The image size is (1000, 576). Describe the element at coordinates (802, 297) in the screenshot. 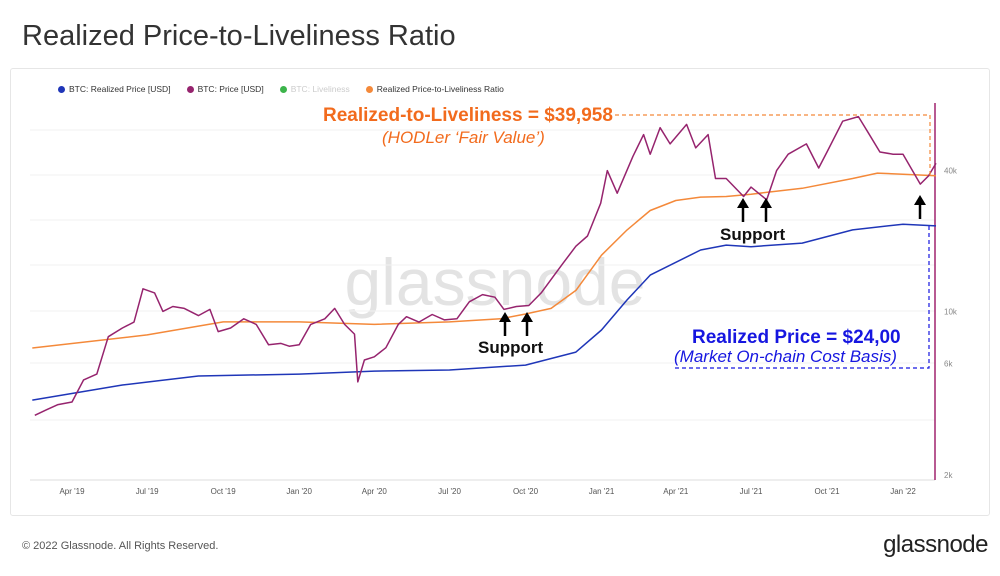

I see `rp-dashed-bracket` at that location.